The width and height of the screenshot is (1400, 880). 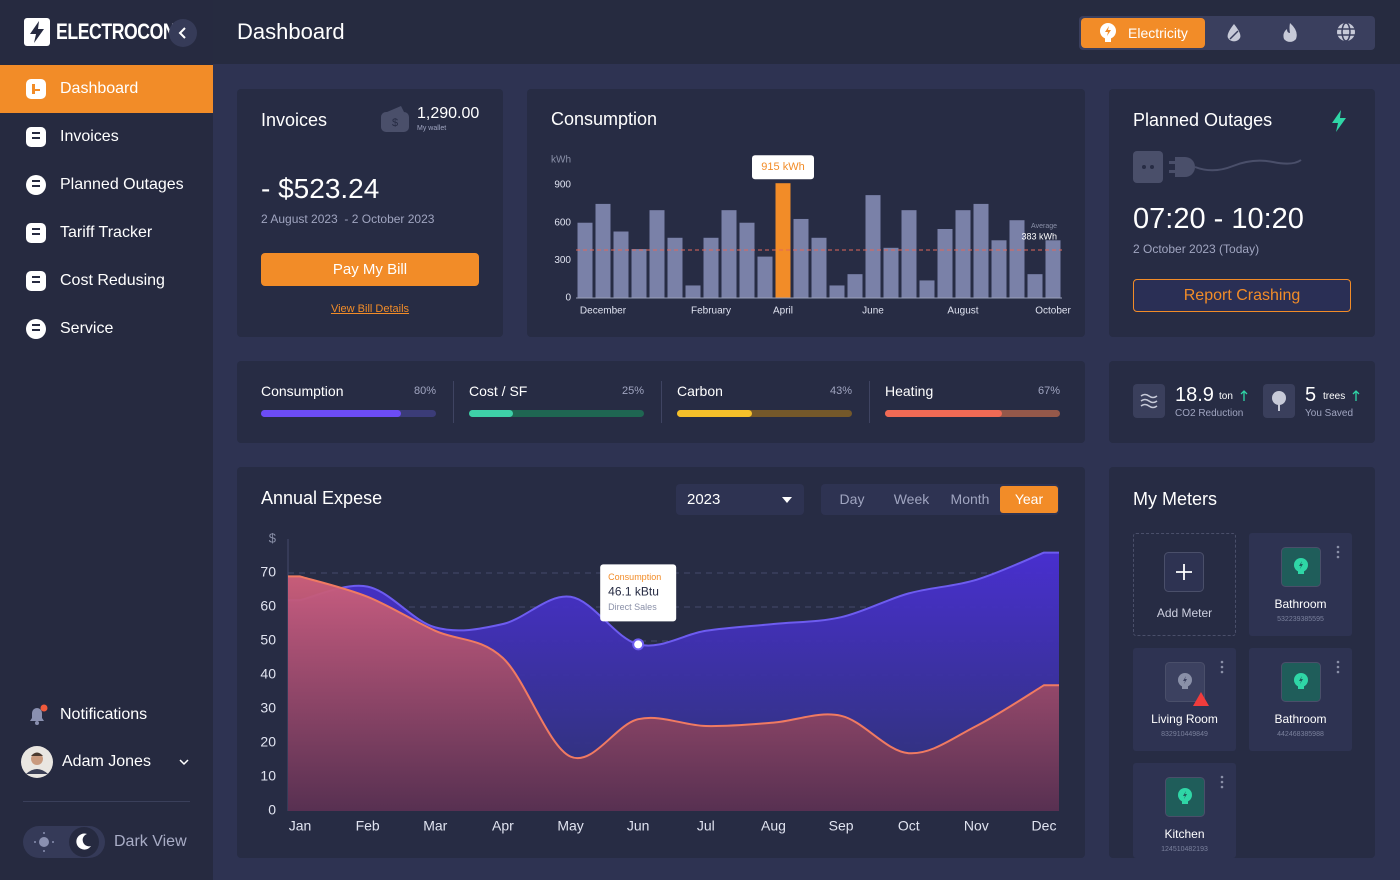 What do you see at coordinates (773, 826) in the screenshot?
I see `x-tick-label: Aug` at bounding box center [773, 826].